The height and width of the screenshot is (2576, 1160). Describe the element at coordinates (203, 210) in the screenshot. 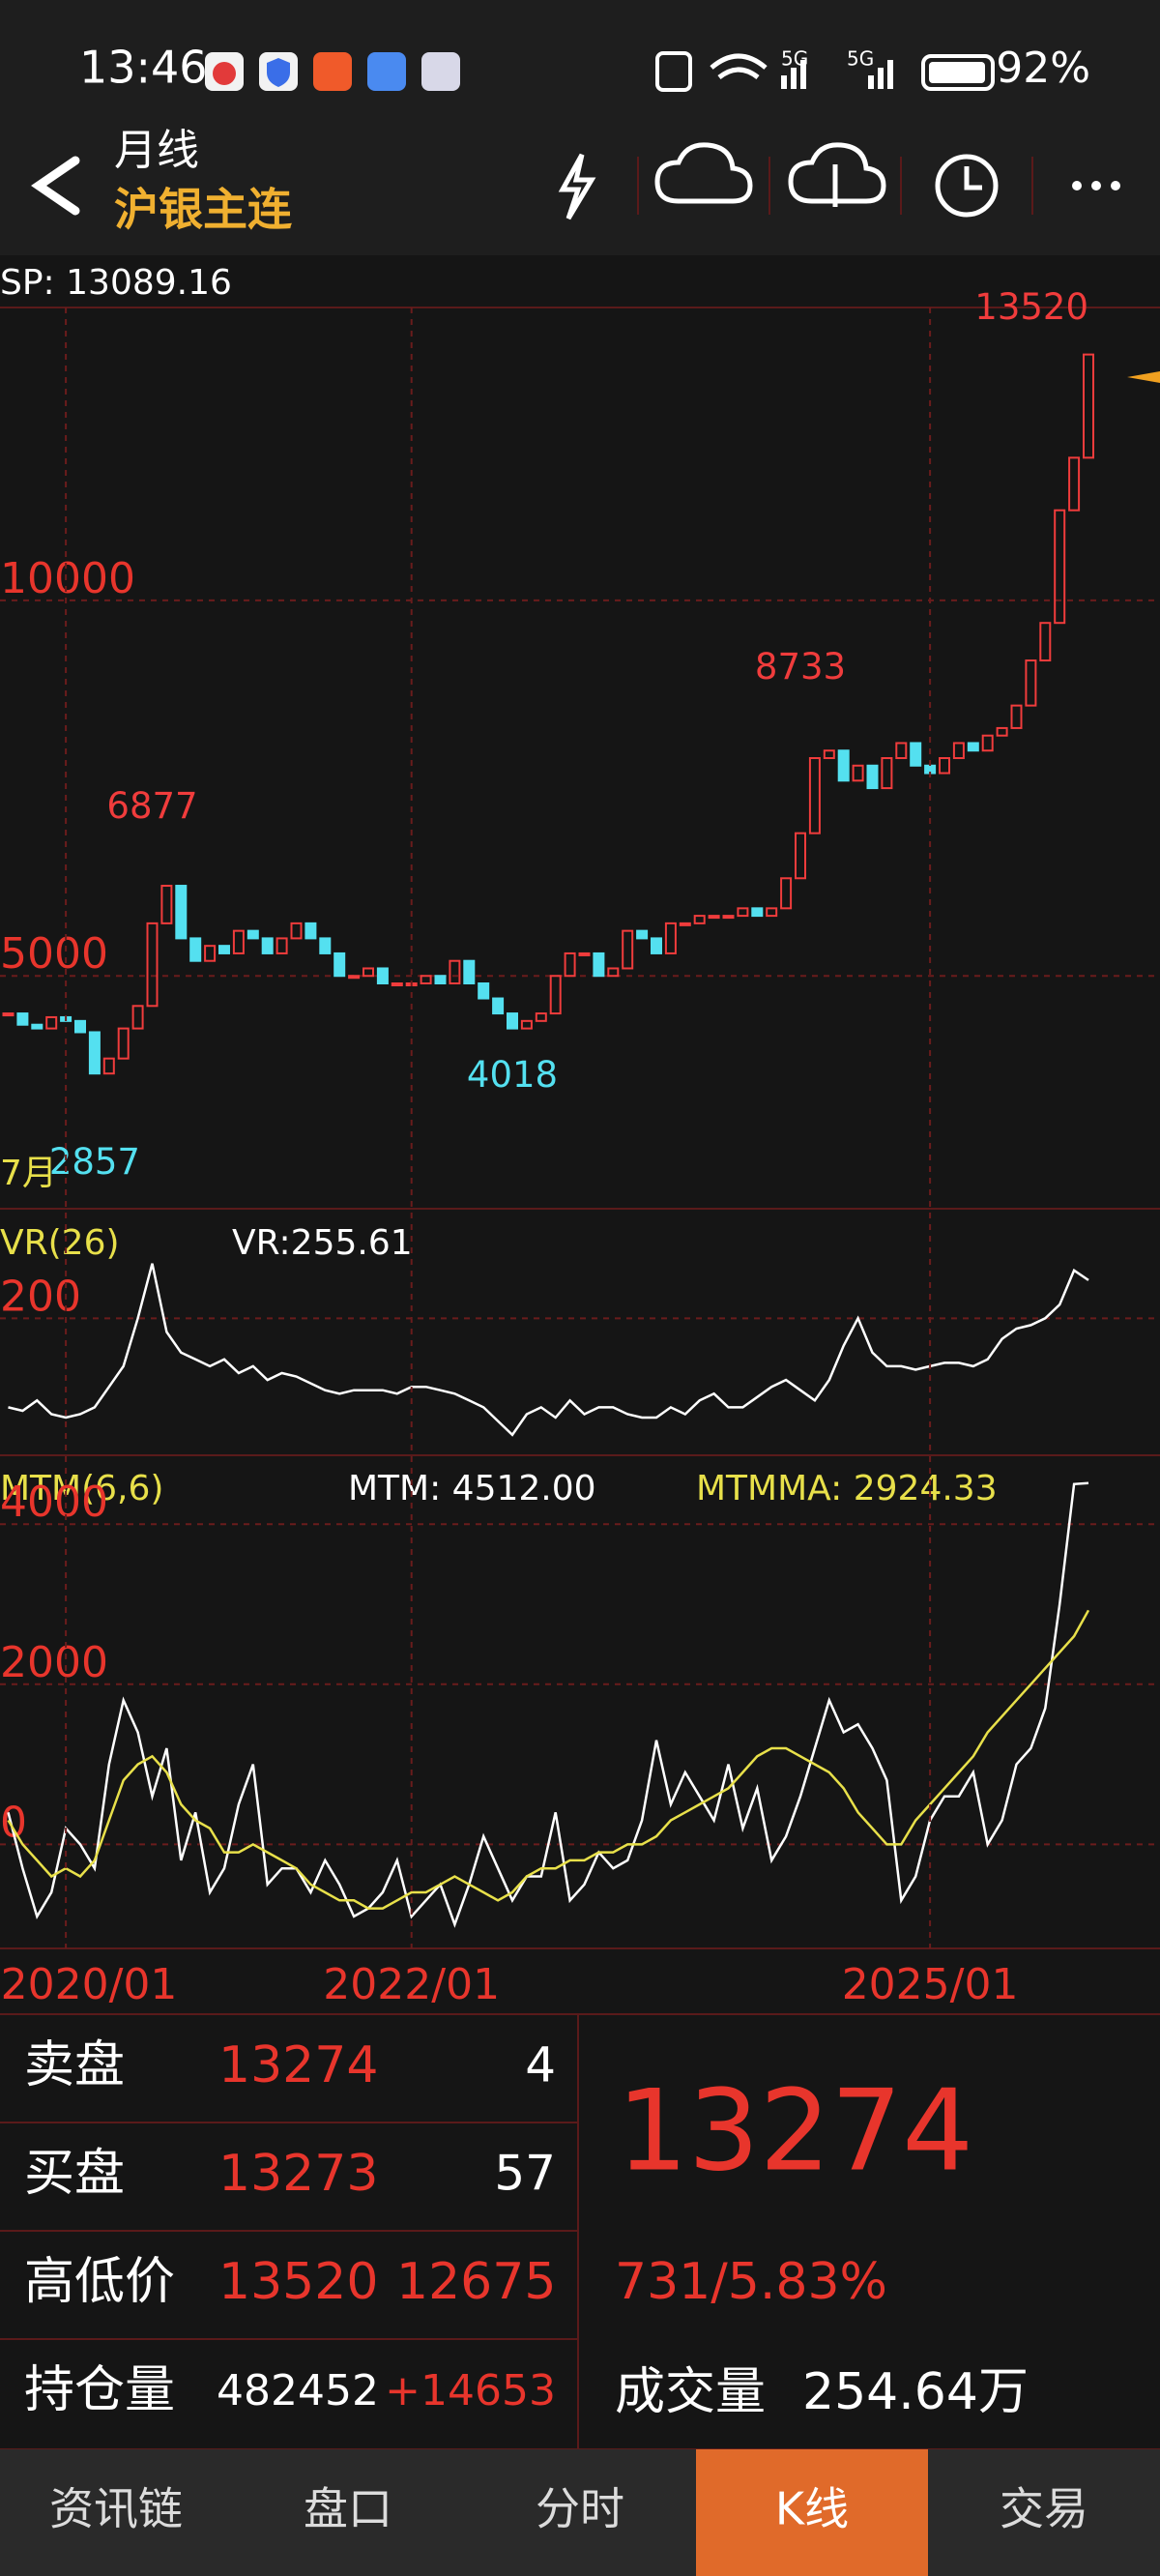

I see `symbol-name: 沪银主连` at that location.